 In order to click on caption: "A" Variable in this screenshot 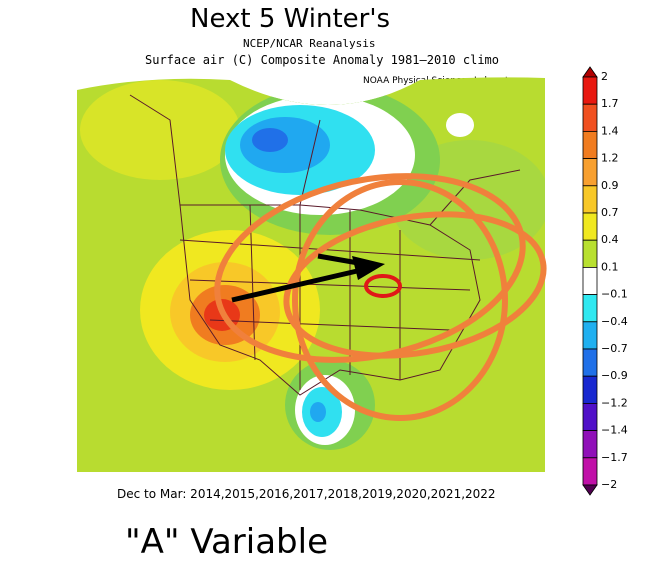, I will do `click(227, 542)`.